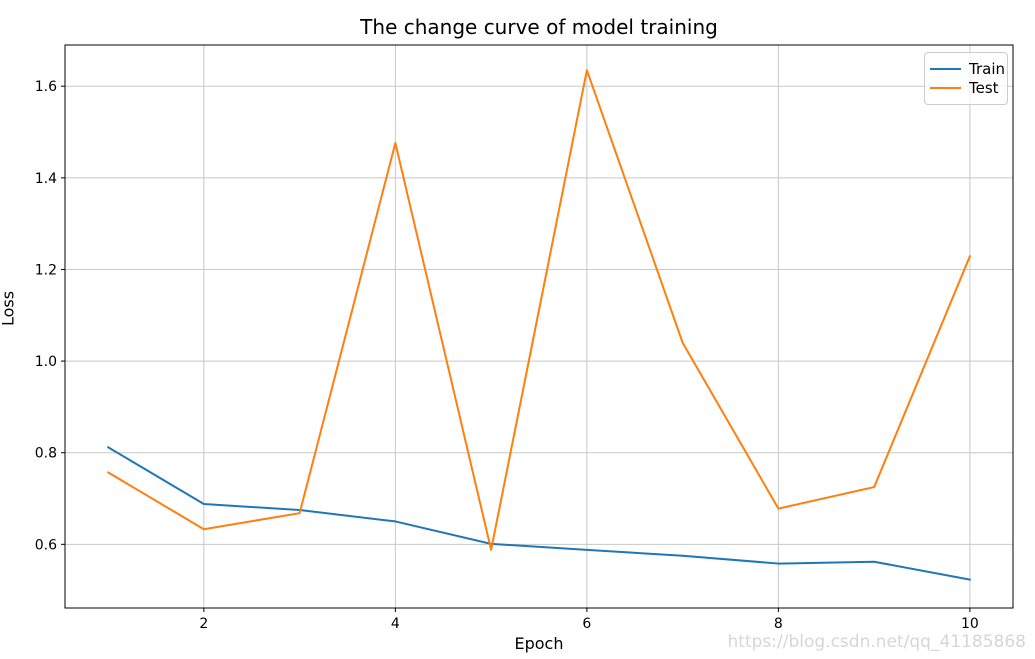  I want to click on legend-entry-train: Train, so click(967, 69).